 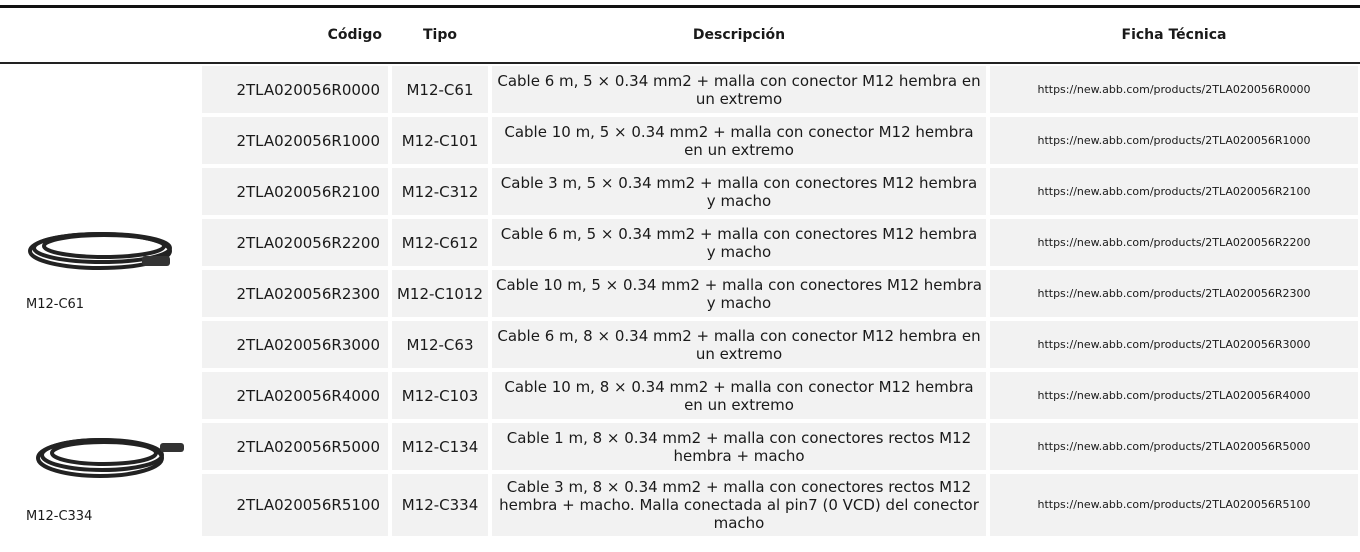 I want to click on type-cell: M12-C101, so click(x=440, y=140).